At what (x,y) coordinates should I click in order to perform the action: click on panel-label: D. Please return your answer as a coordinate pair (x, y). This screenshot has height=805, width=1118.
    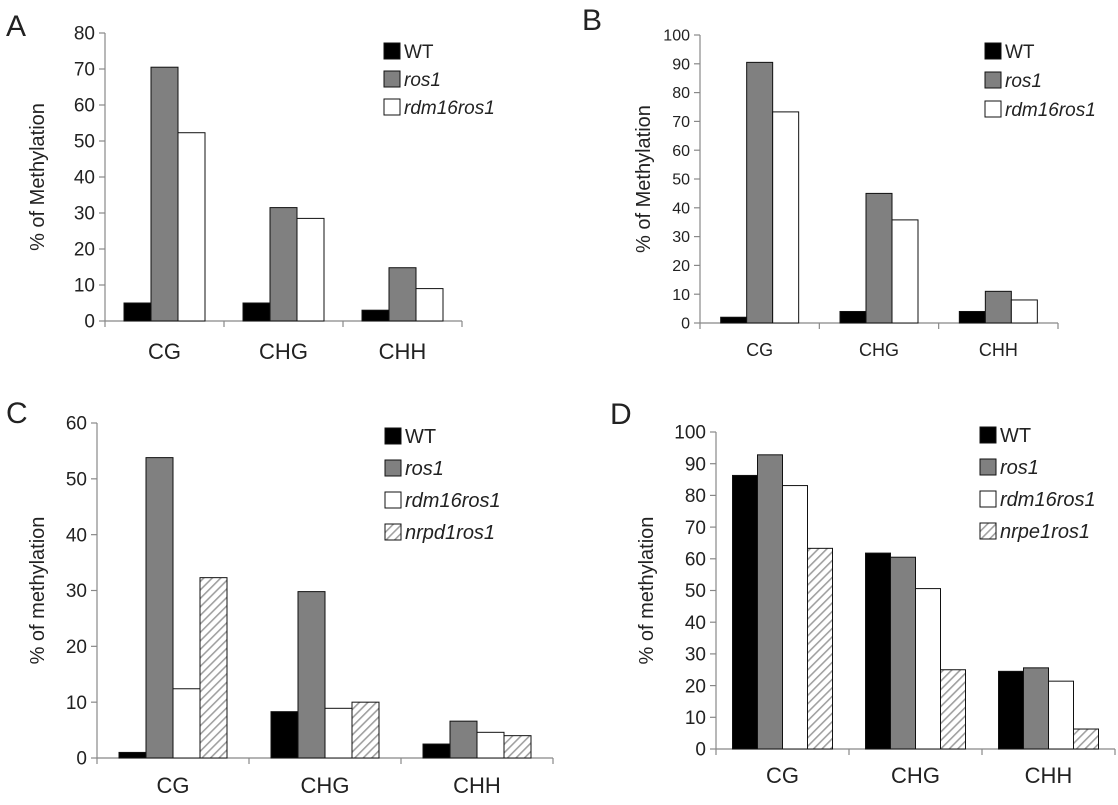
    Looking at the image, I should click on (621, 414).